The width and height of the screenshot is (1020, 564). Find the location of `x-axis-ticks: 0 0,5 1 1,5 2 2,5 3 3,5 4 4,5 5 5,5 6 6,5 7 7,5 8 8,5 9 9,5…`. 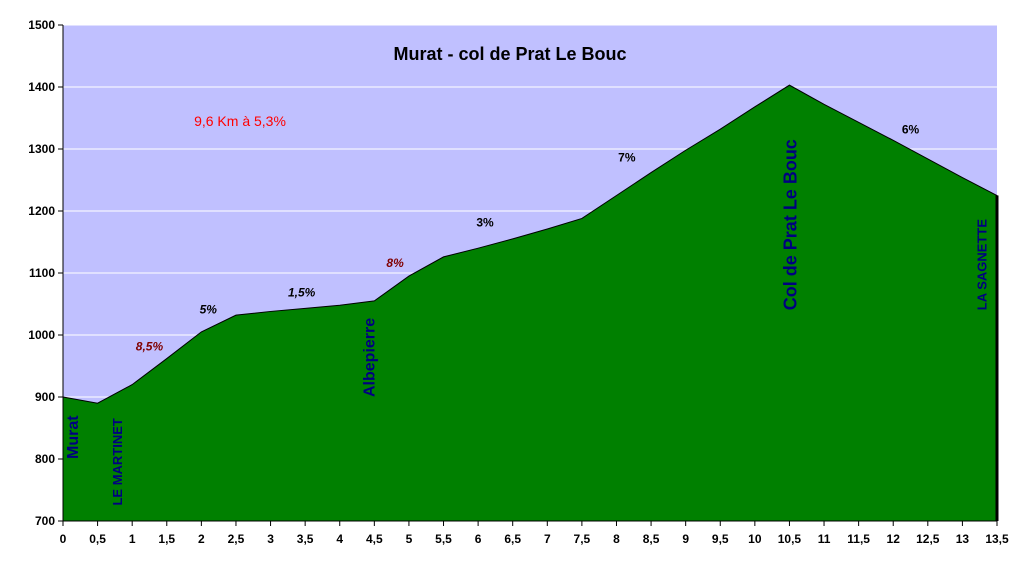

x-axis-ticks: 0 0,5 1 1,5 2 2,5 3 3,5 4 4,5 5 5,5 6 6,5 7 7,5 8 8,5 9 9,5… is located at coordinates (534, 533).